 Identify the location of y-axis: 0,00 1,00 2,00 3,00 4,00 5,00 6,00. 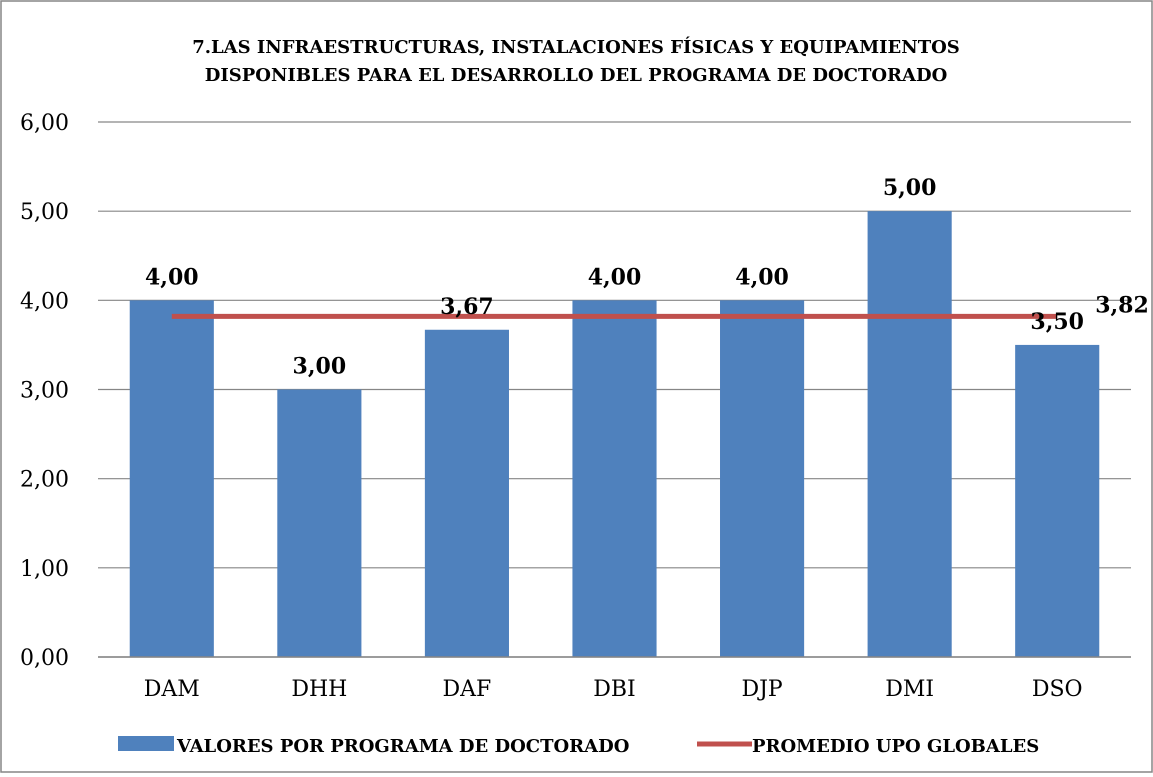
(44, 391).